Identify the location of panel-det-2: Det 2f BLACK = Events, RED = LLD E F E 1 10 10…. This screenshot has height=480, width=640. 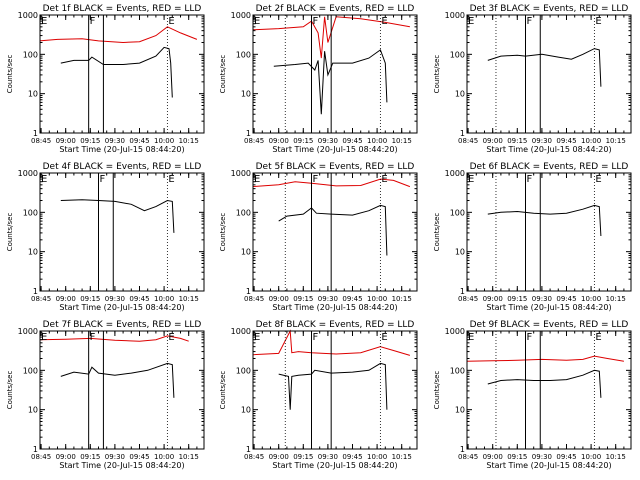
(318, 79).